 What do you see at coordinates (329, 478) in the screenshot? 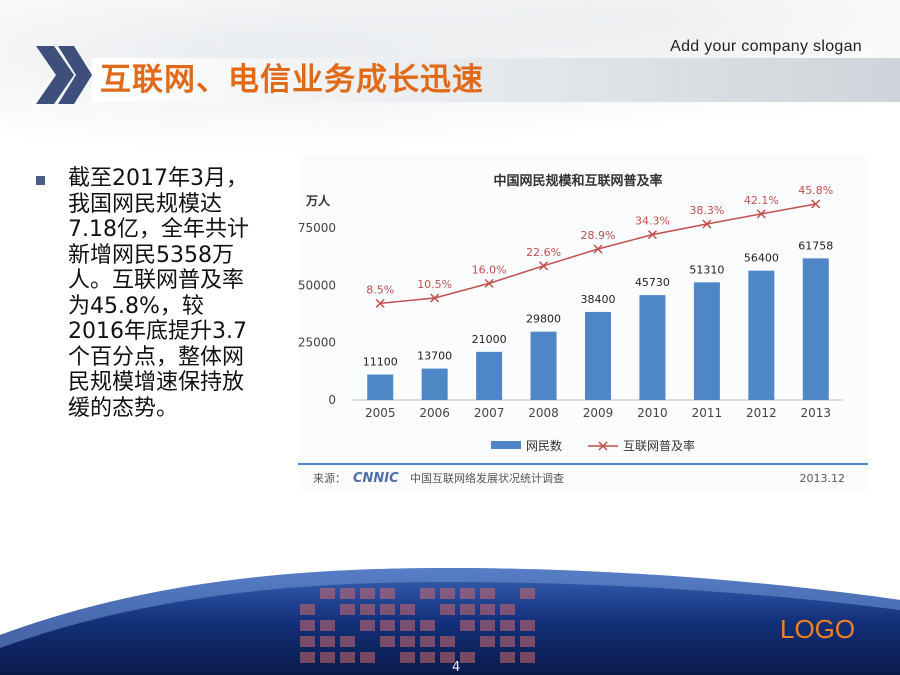
I see `source-prefix: 来源：` at bounding box center [329, 478].